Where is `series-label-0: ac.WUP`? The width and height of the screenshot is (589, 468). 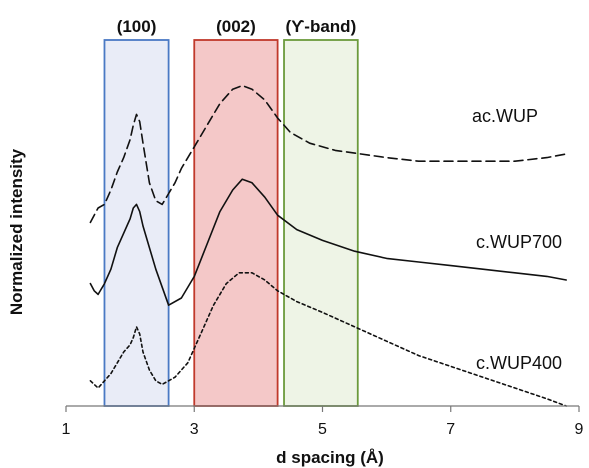 series-label-0: ac.WUP is located at coordinates (505, 116).